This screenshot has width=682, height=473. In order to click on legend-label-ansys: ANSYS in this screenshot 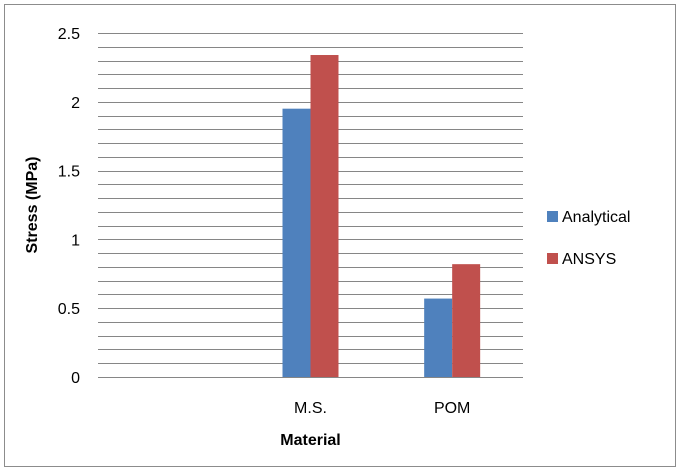, I will do `click(589, 259)`.